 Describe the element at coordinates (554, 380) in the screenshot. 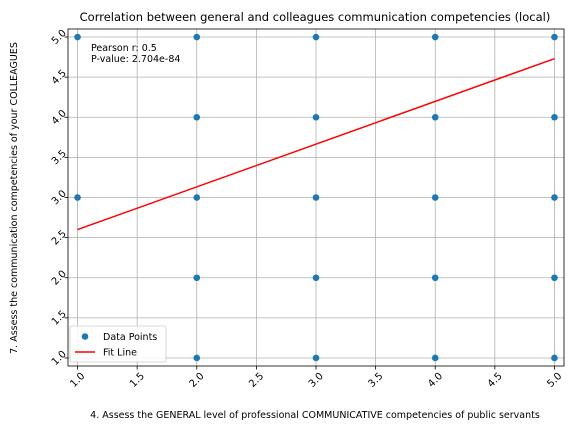

I see `x-tick-label: 5.0` at that location.